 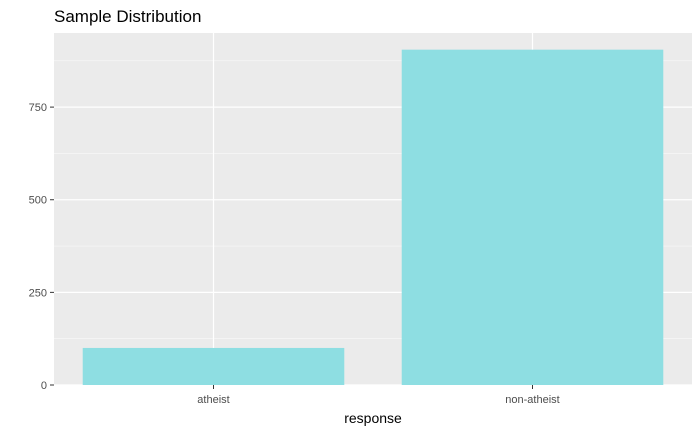 What do you see at coordinates (127, 16) in the screenshot?
I see `chart-title: Sample Distribution` at bounding box center [127, 16].